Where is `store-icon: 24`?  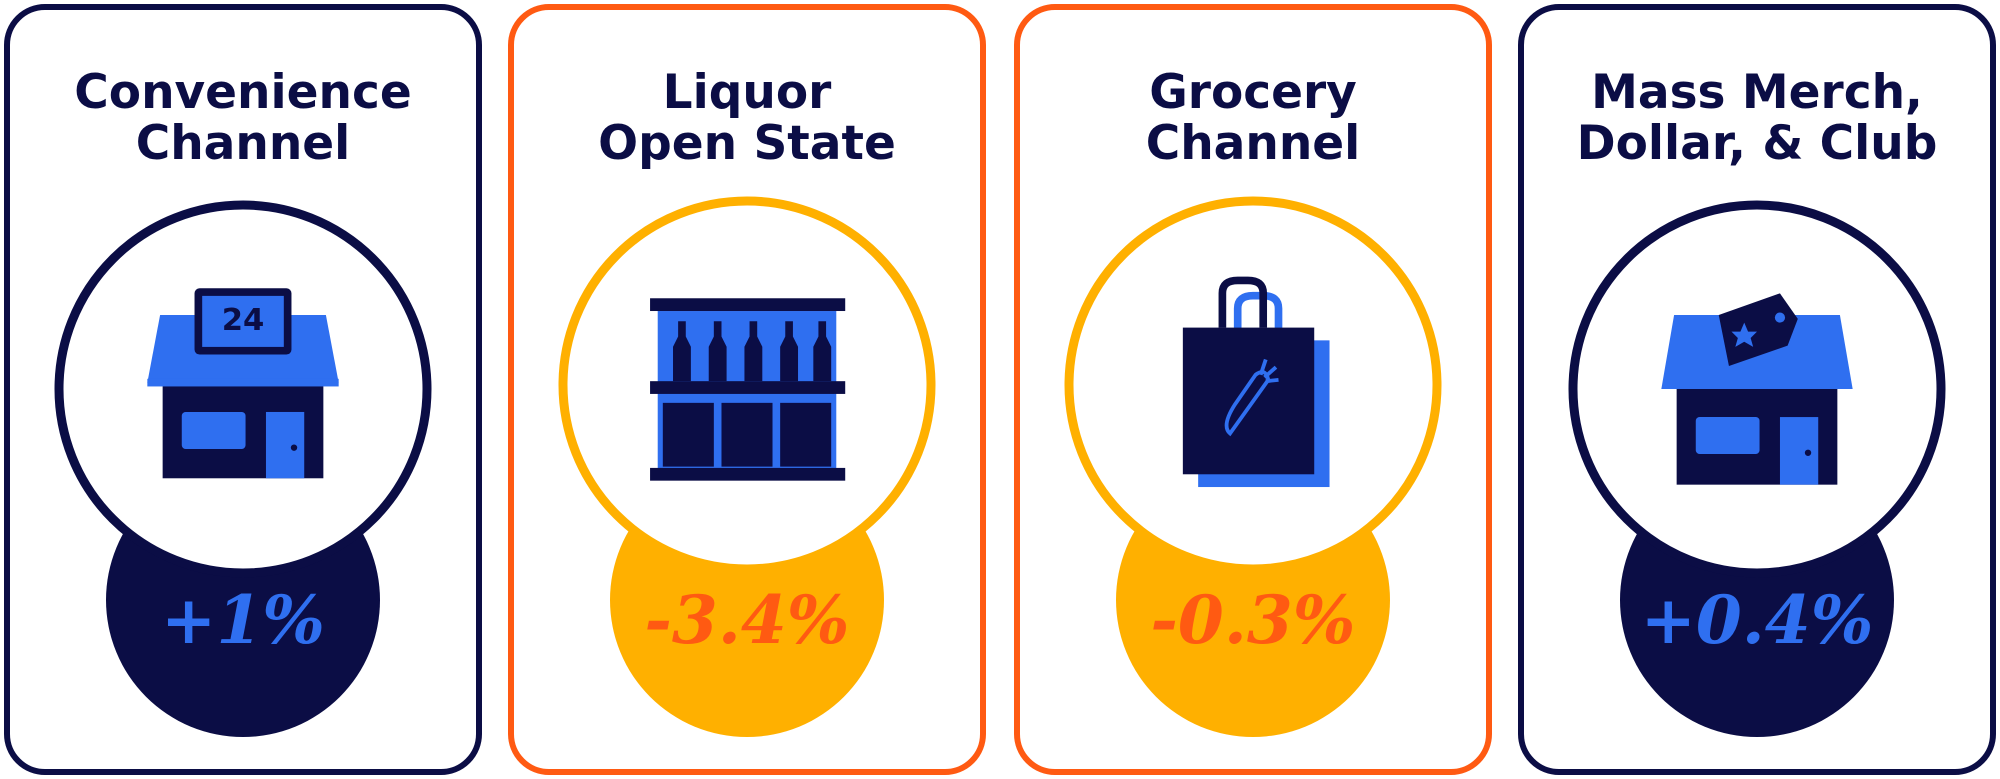
store-icon: 24 is located at coordinates (243, 383).